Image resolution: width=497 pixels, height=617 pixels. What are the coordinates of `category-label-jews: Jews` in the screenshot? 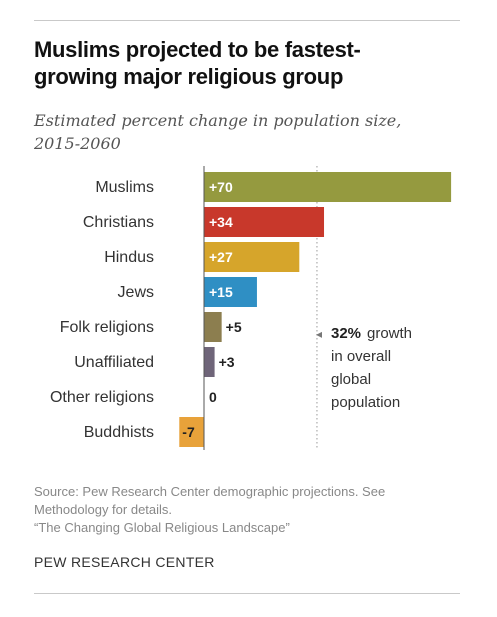 It's located at (136, 292).